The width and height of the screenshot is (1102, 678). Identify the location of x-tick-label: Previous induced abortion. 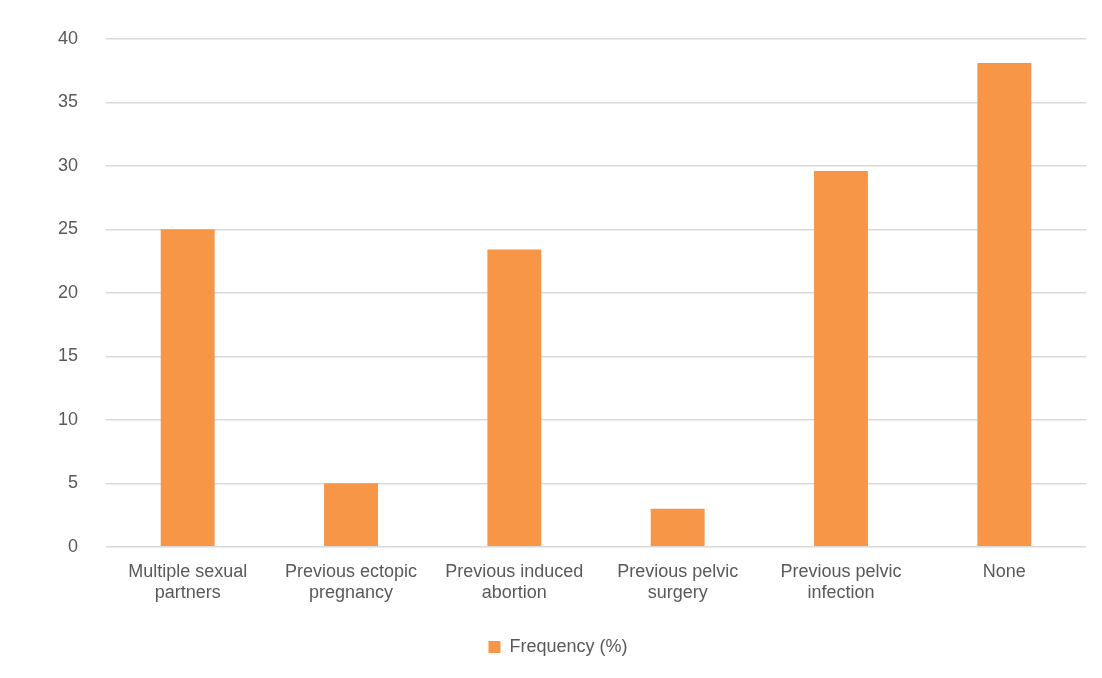
(514, 581).